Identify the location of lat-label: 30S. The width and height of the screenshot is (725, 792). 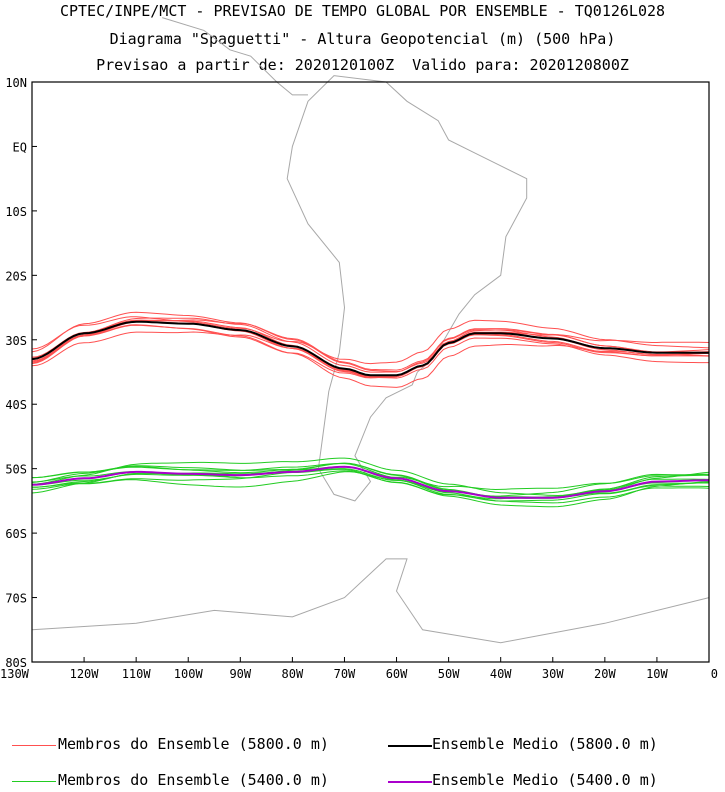
(16, 341).